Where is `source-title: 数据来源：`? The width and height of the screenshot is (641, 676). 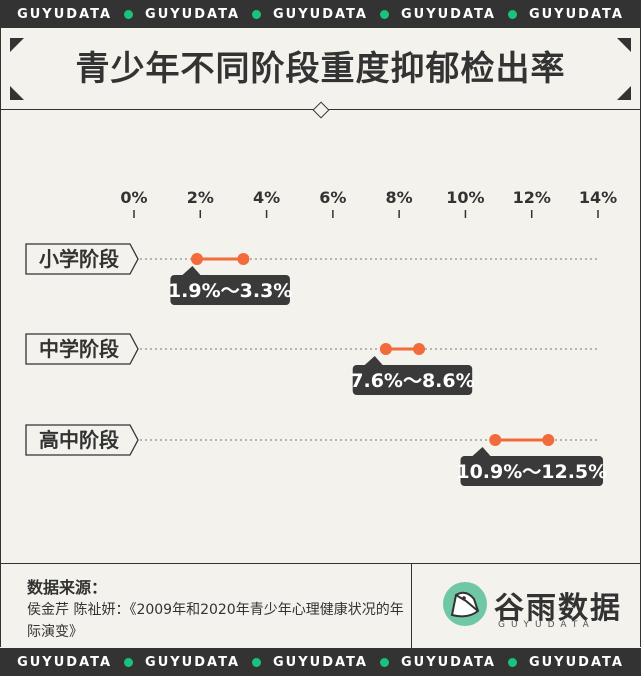 source-title: 数据来源： is located at coordinates (67, 587).